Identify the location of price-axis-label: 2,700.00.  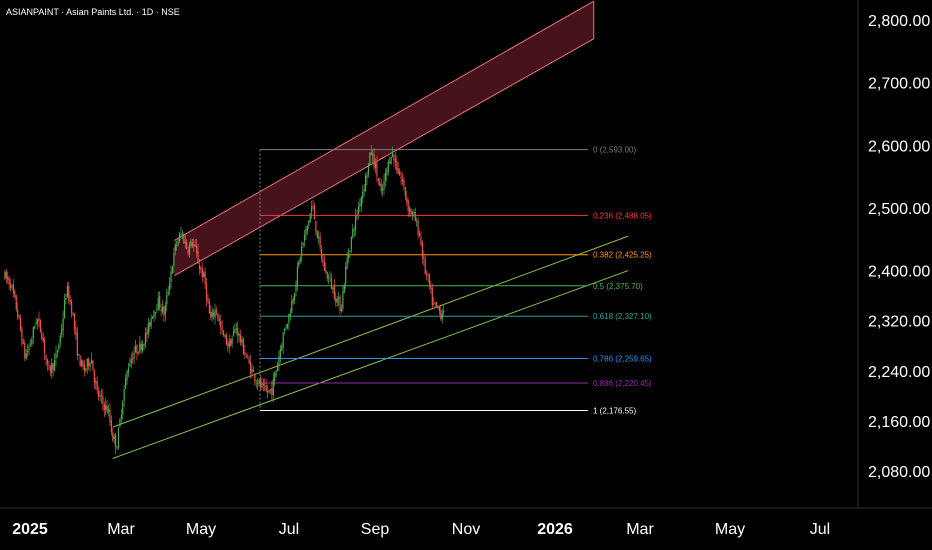
(899, 84).